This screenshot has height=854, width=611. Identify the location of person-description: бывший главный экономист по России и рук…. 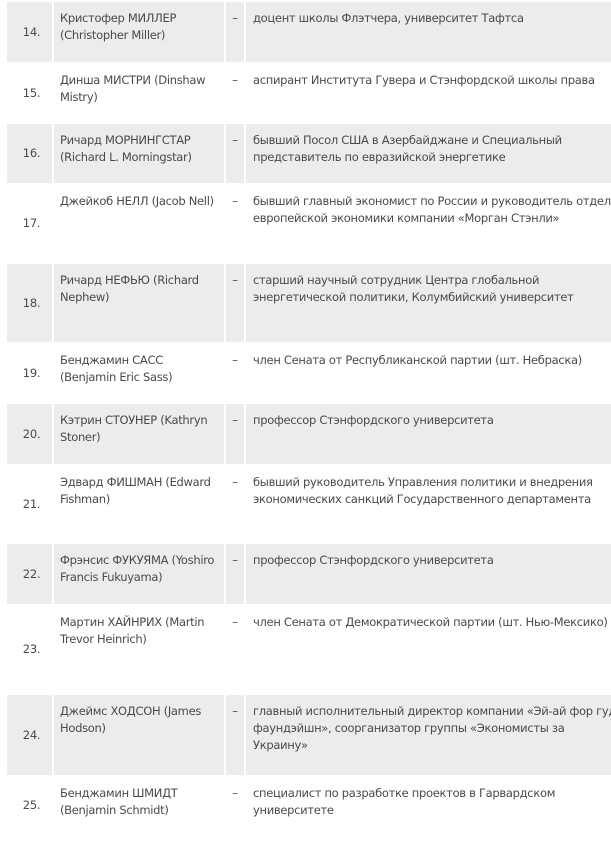
(427, 223).